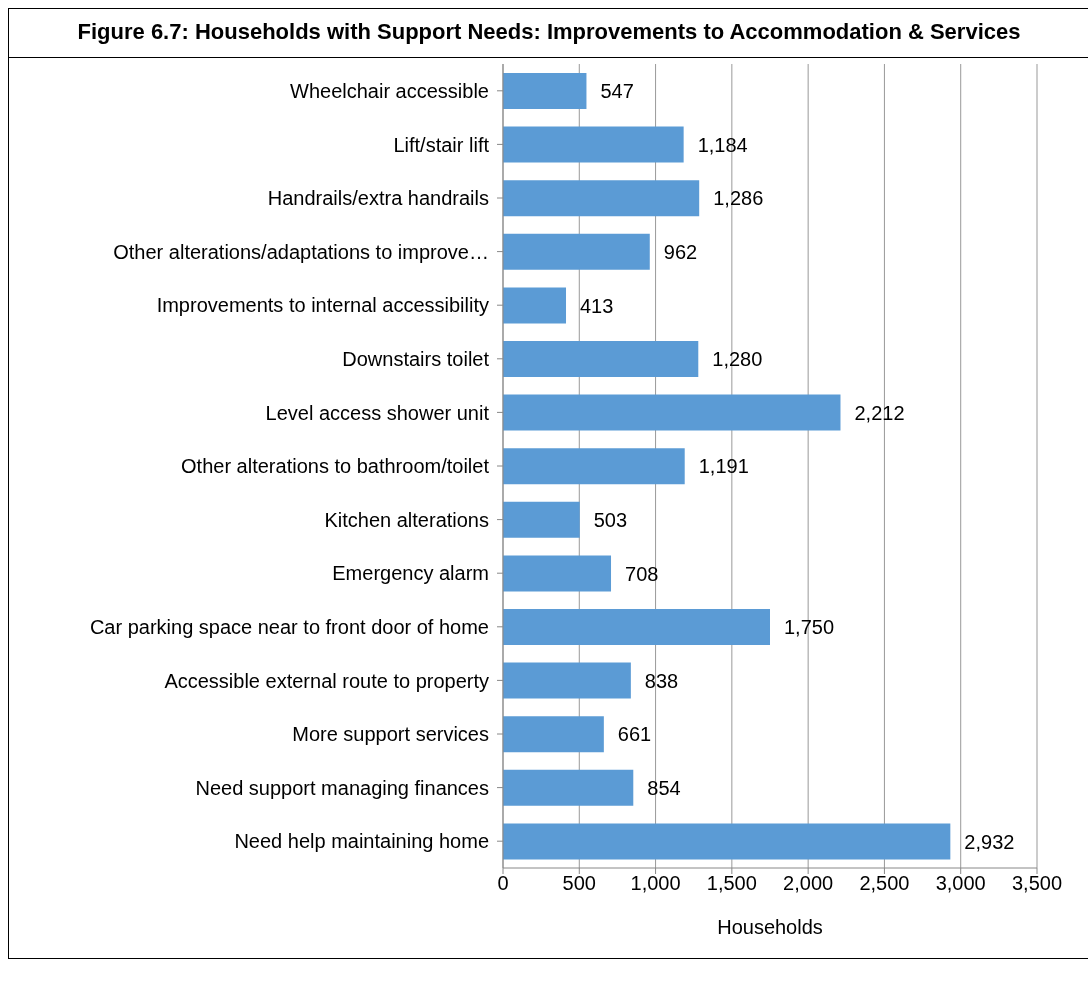 The width and height of the screenshot is (1088, 1000). I want to click on x-tick-label: 2,500, so click(884, 883).